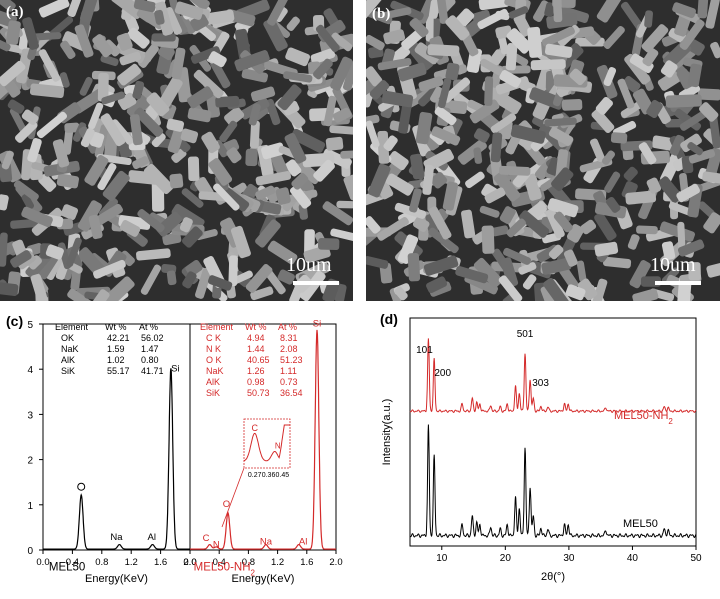 The height and width of the screenshot is (599, 720). Describe the element at coordinates (633, 558) in the screenshot. I see `x-tick-label: 40` at that location.